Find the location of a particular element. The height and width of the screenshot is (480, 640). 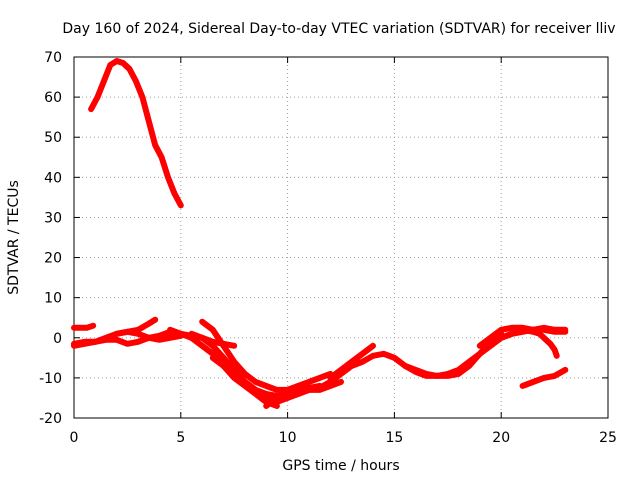

x-axis-label: GPS time / hours is located at coordinates (340, 466).